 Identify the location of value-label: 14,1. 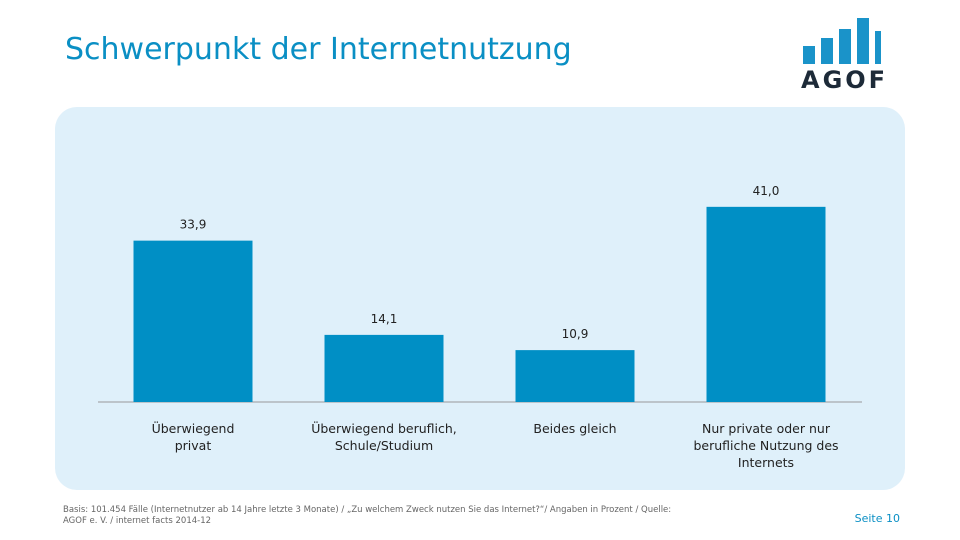
(384, 319).